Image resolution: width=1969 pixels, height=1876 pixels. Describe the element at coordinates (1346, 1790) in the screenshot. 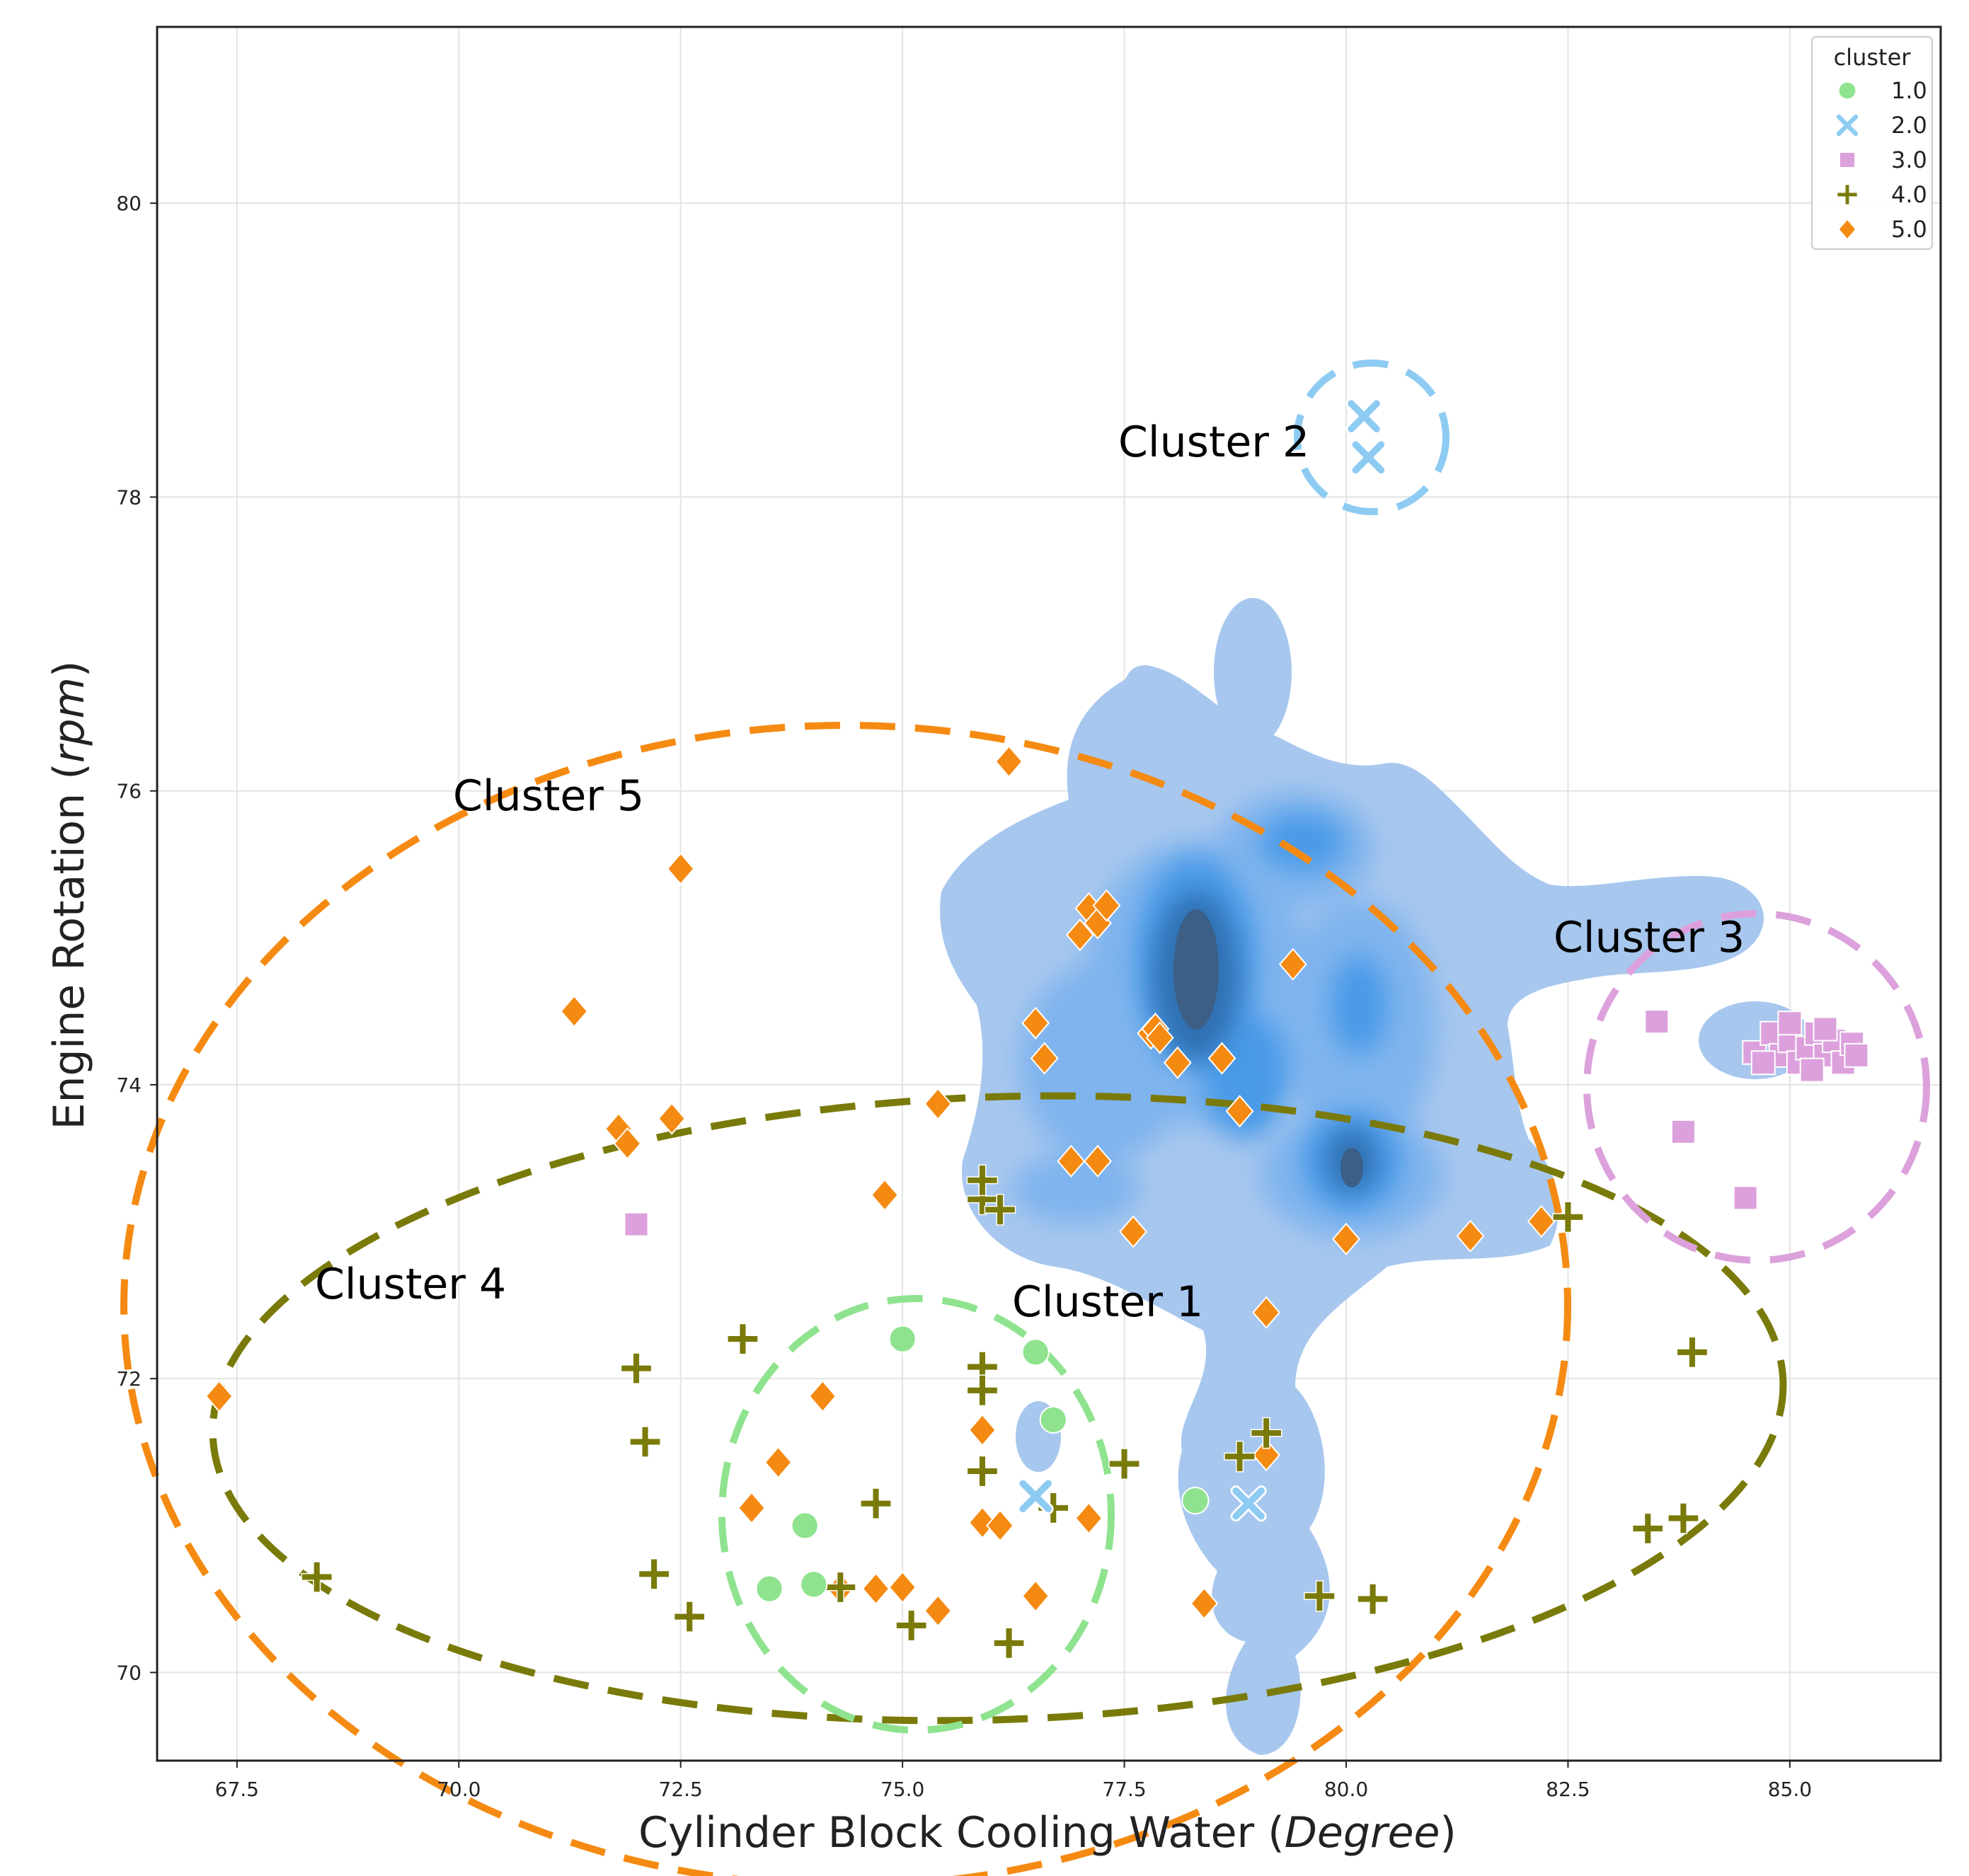

I see `x-tick-label: 80.0` at that location.